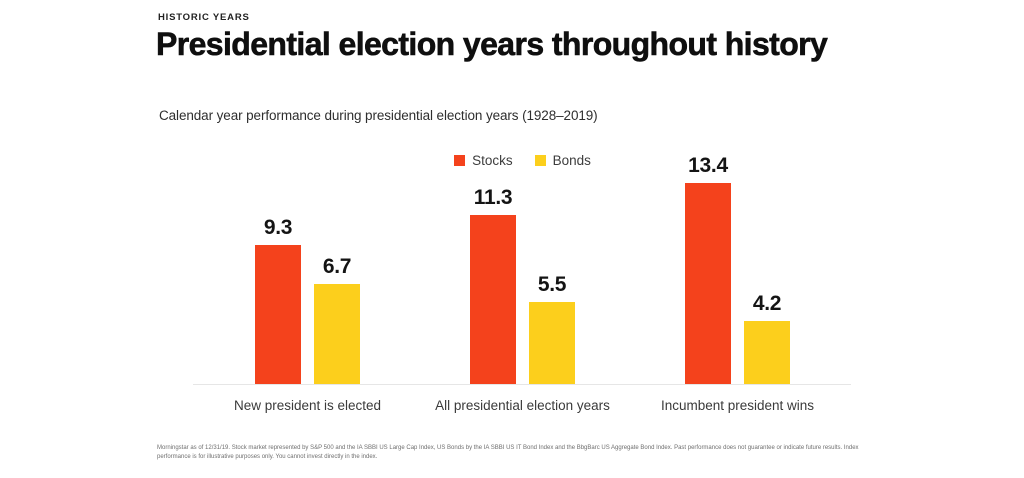  I want to click on bar-group-1: 11.3 5.5 All presidential election years, so click(522, 282).